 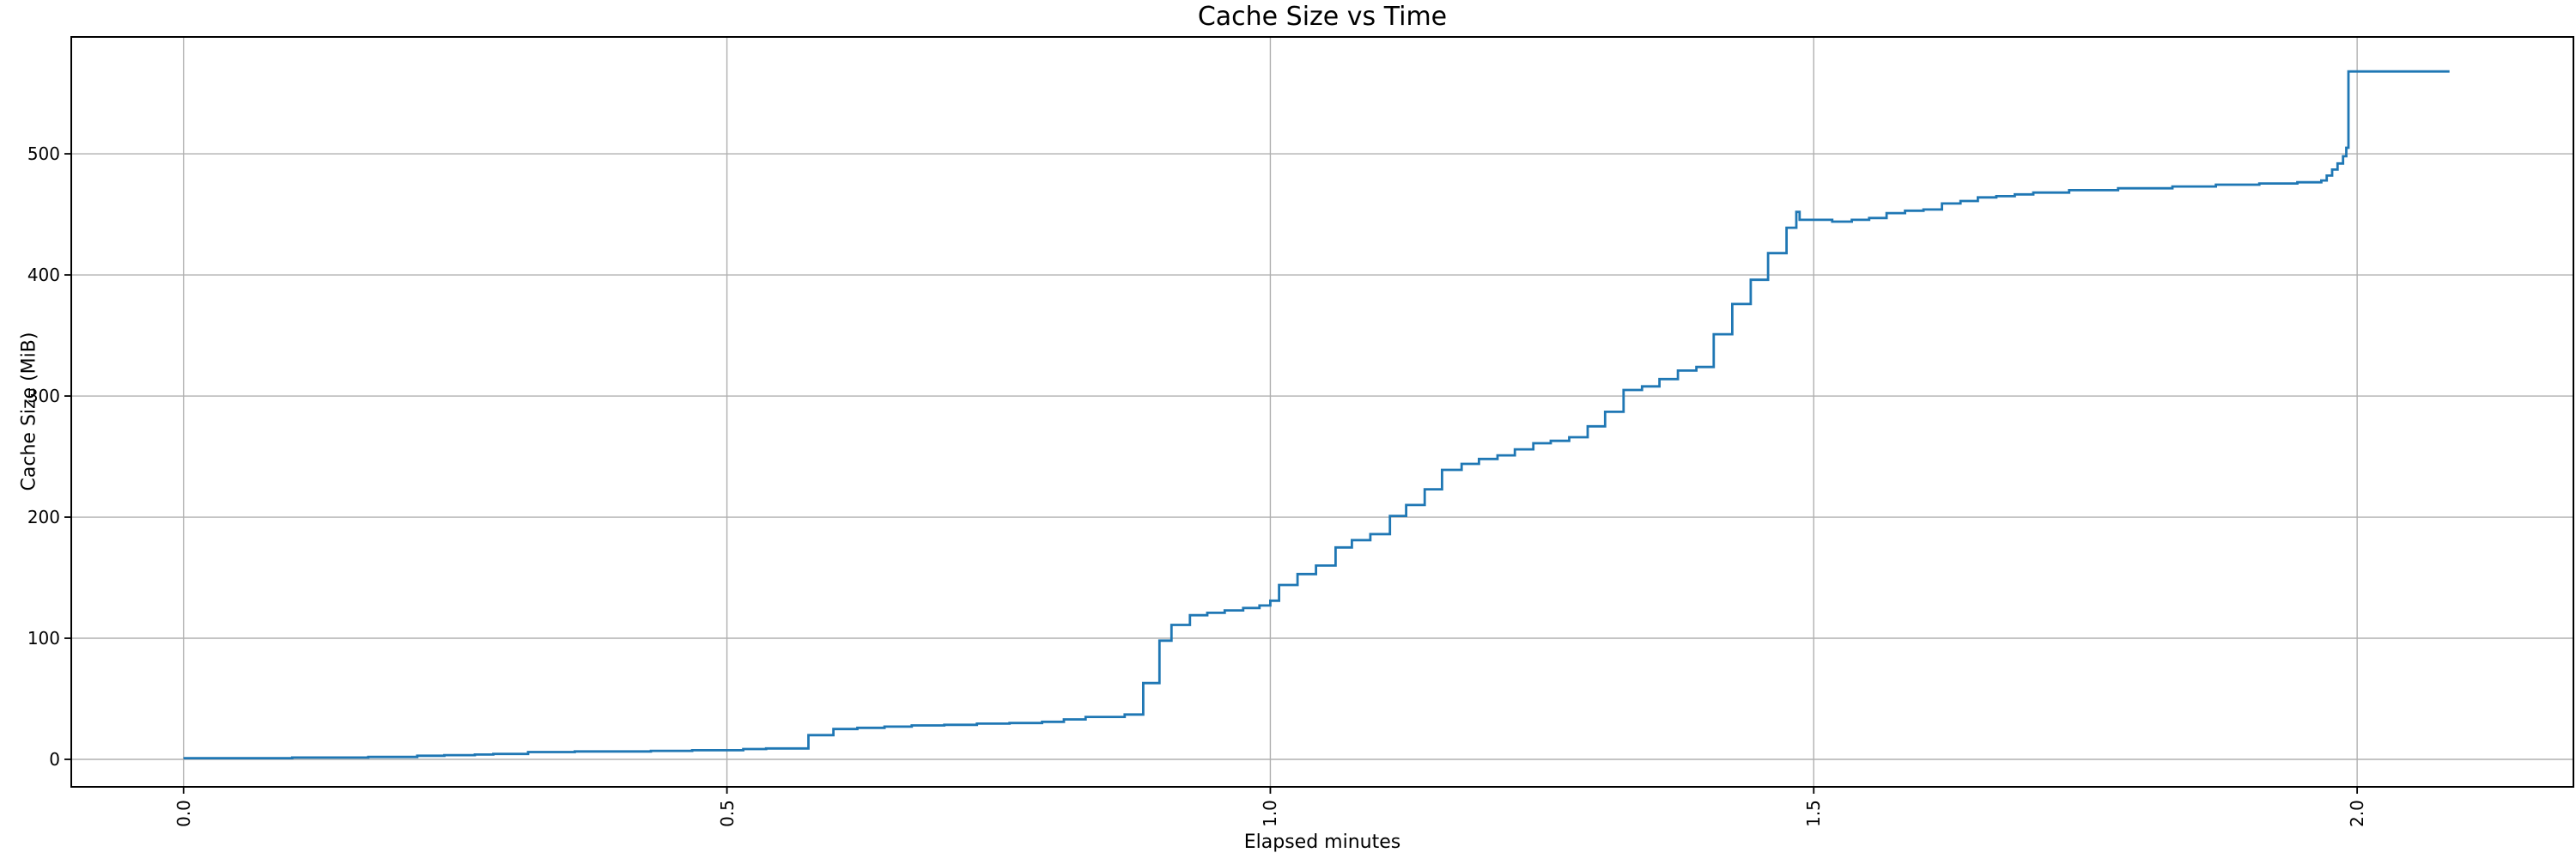 What do you see at coordinates (1270, 814) in the screenshot?
I see `x-tick-label: 1.0` at bounding box center [1270, 814].